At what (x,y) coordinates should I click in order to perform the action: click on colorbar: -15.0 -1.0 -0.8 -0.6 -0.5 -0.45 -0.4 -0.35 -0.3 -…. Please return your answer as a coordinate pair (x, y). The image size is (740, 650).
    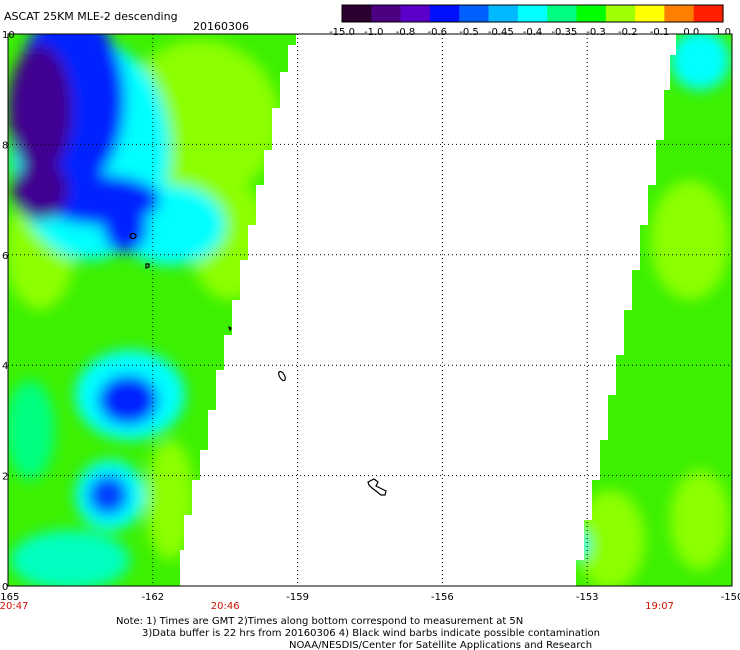
    Looking at the image, I should click on (530, 21).